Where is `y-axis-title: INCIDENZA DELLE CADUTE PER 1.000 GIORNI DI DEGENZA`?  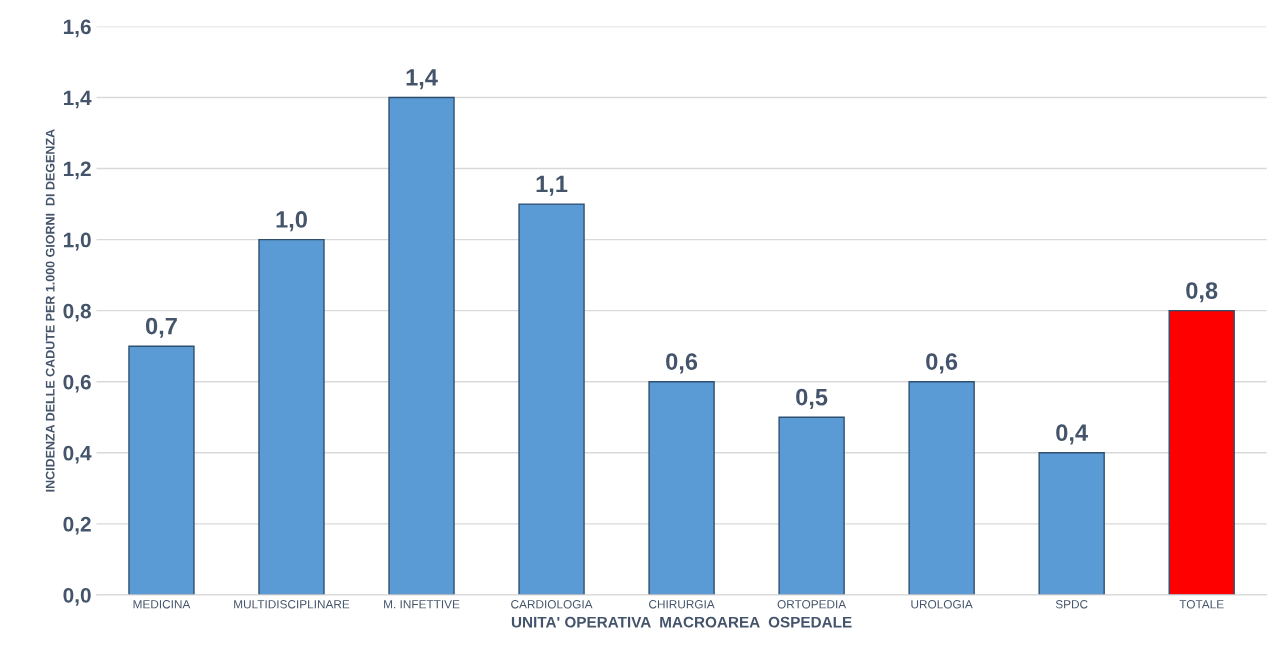 y-axis-title: INCIDENZA DELLE CADUTE PER 1.000 GIORNI DI DEGENZA is located at coordinates (50, 310).